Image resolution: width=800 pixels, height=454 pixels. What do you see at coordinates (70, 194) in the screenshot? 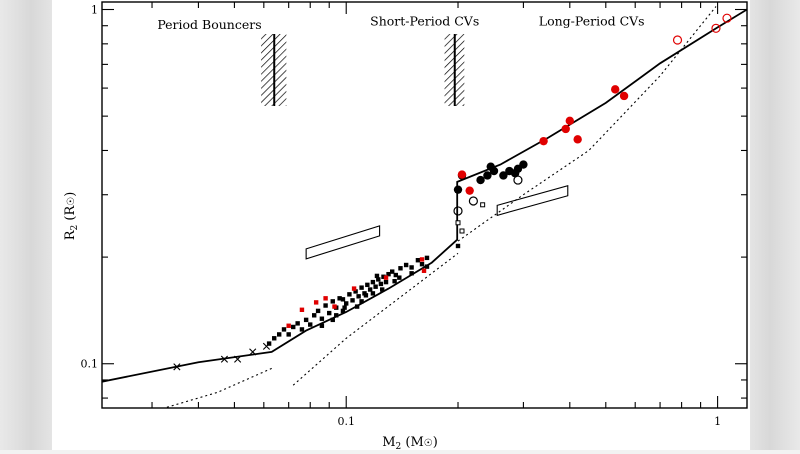
I see `y-axis-label-close: )` at bounding box center [70, 194].